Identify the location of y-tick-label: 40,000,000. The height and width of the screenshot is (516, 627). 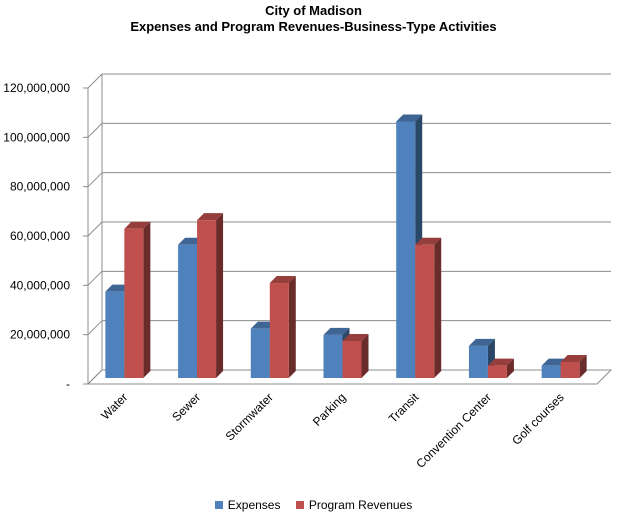
(40, 285).